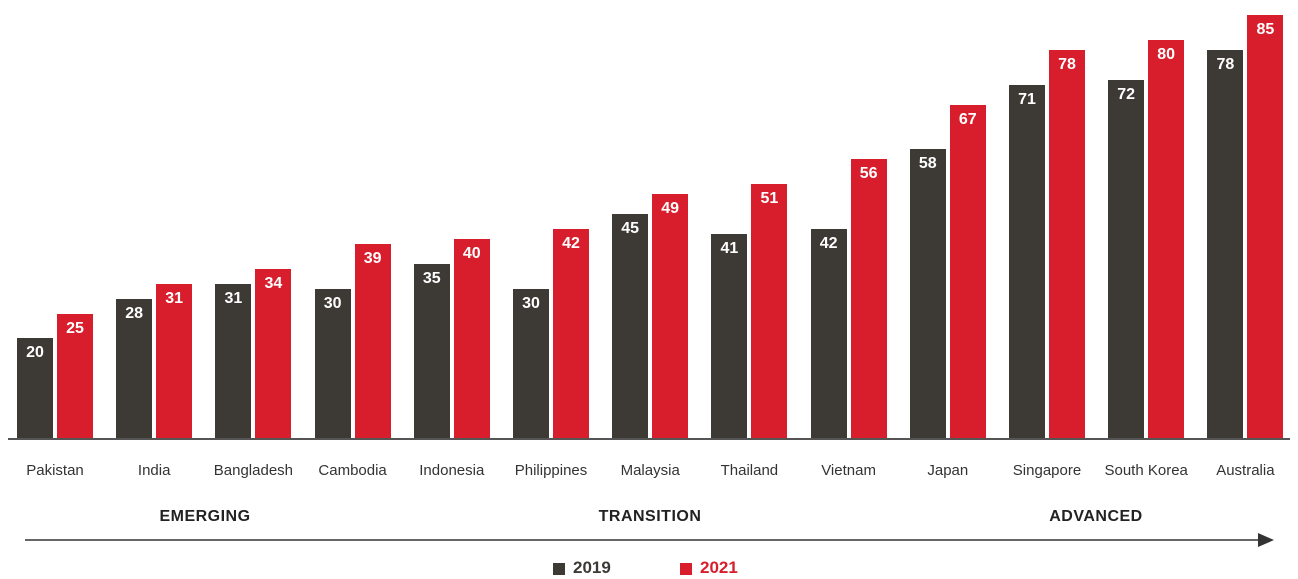 This screenshot has width=1298, height=579. What do you see at coordinates (154, 470) in the screenshot?
I see `x-tick-label: India` at bounding box center [154, 470].